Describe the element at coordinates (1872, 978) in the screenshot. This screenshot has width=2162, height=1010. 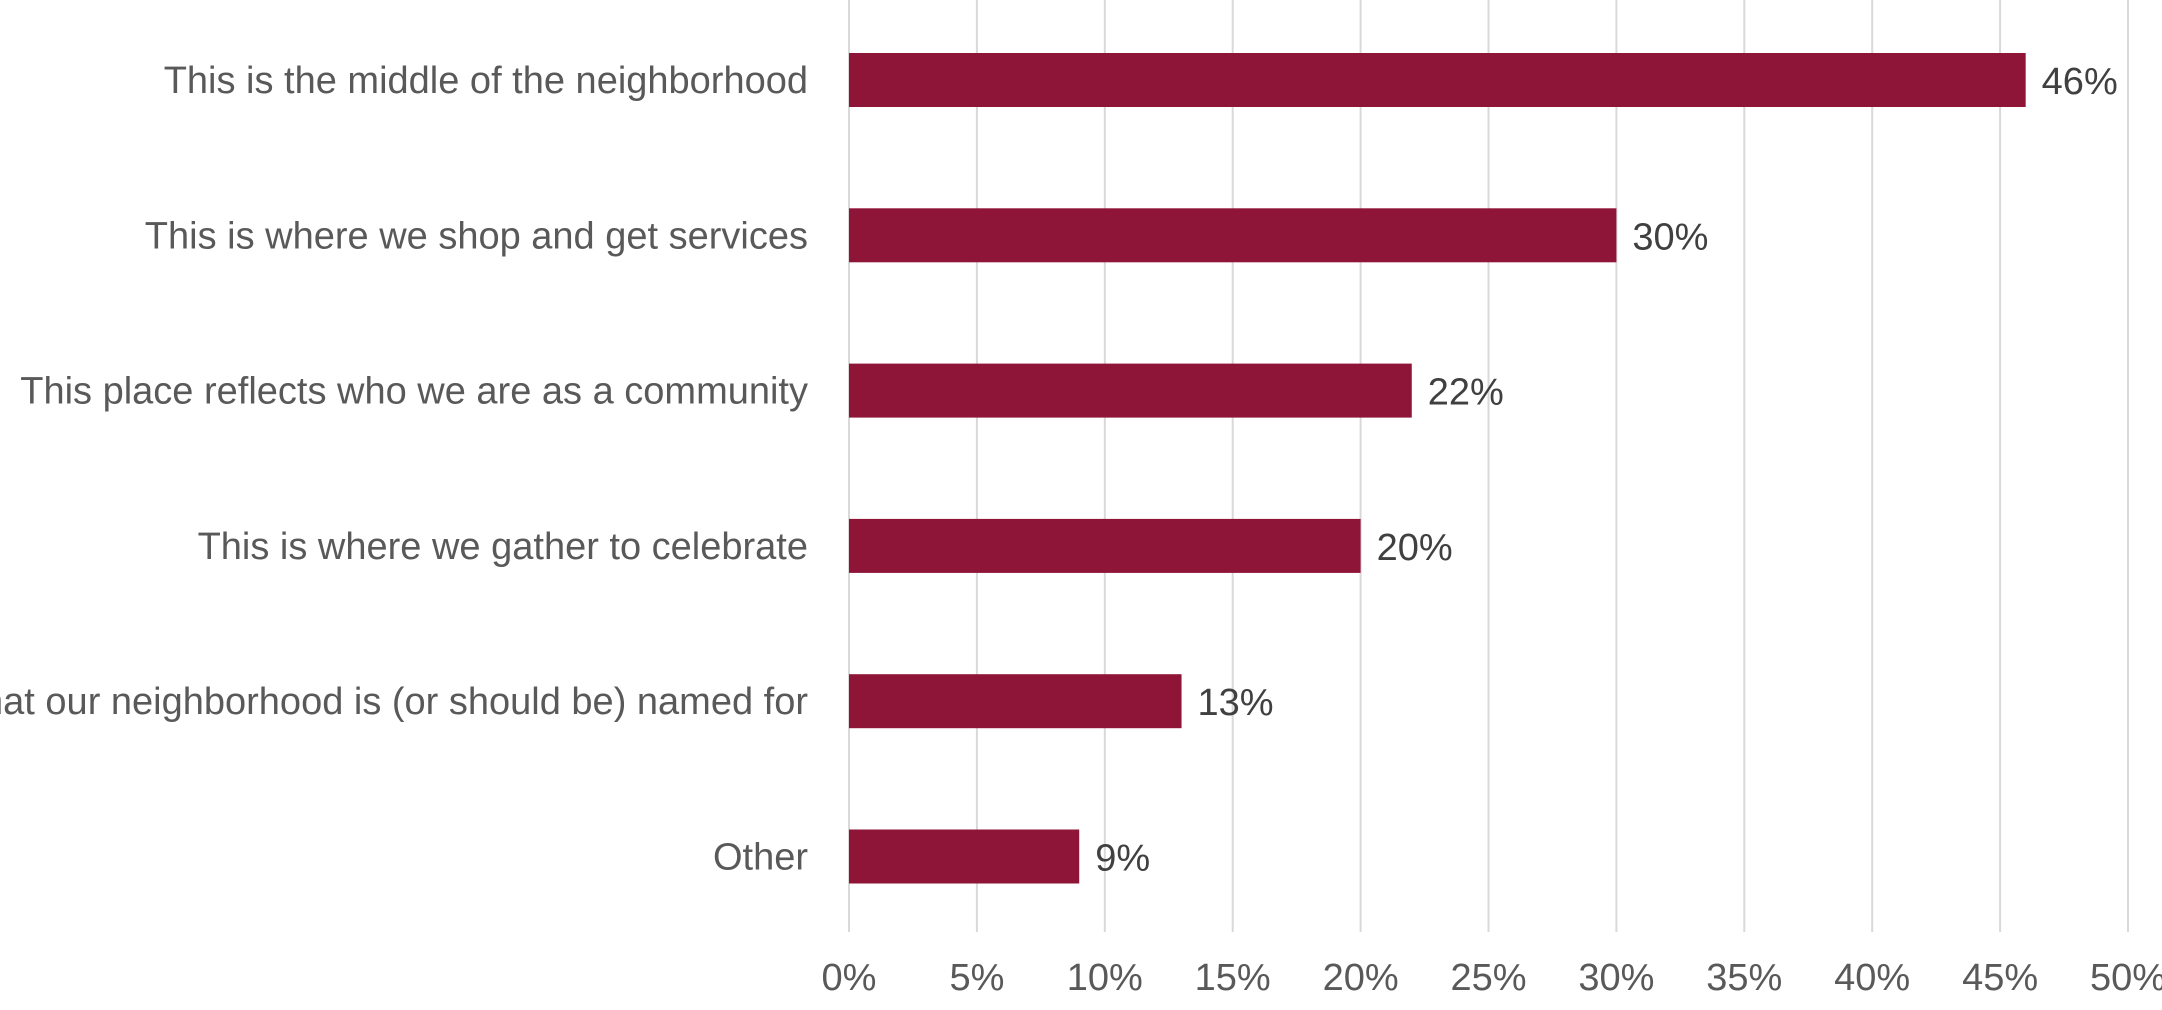
I see `x-tick-label: 40%` at that location.